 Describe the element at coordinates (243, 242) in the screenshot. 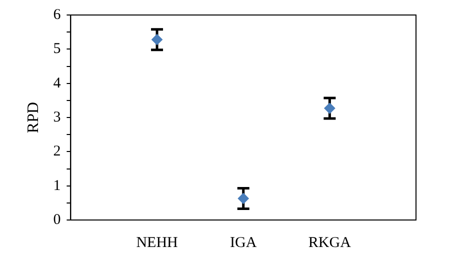

I see `x-tick-label: IGA` at that location.